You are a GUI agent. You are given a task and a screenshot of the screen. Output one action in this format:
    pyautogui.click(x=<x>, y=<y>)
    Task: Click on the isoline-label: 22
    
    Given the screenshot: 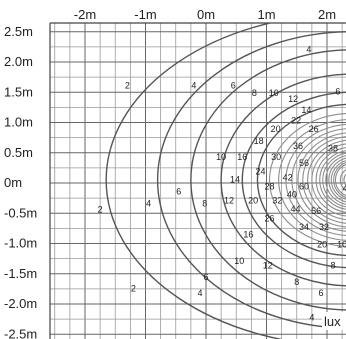 What is the action you would take?
    pyautogui.click(x=296, y=121)
    